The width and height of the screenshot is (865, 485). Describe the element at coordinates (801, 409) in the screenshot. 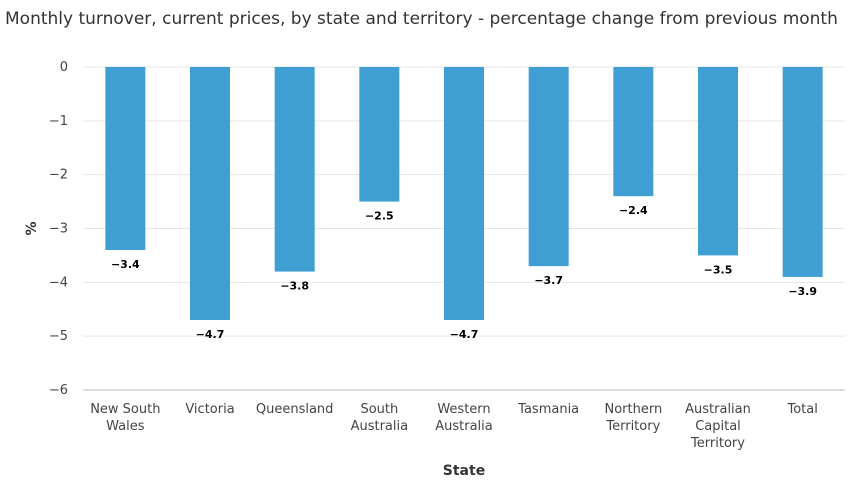

I see `x-tick-label: Total` at that location.